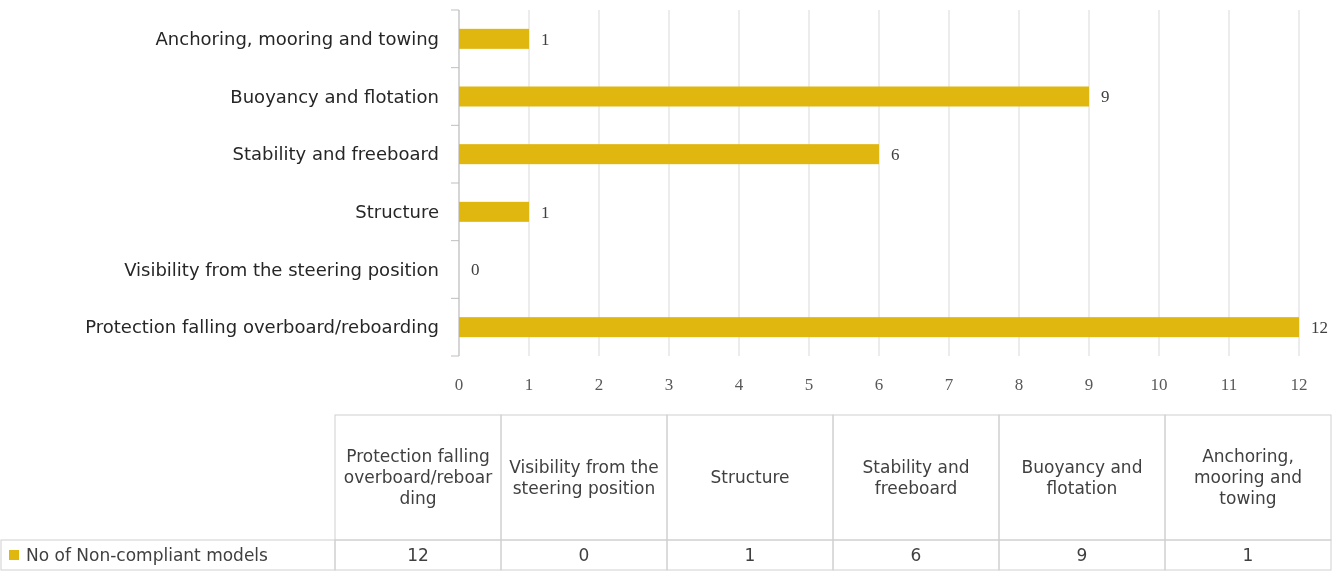 The height and width of the screenshot is (584, 1341). I want to click on x-tick-label: 10, so click(1159, 384).